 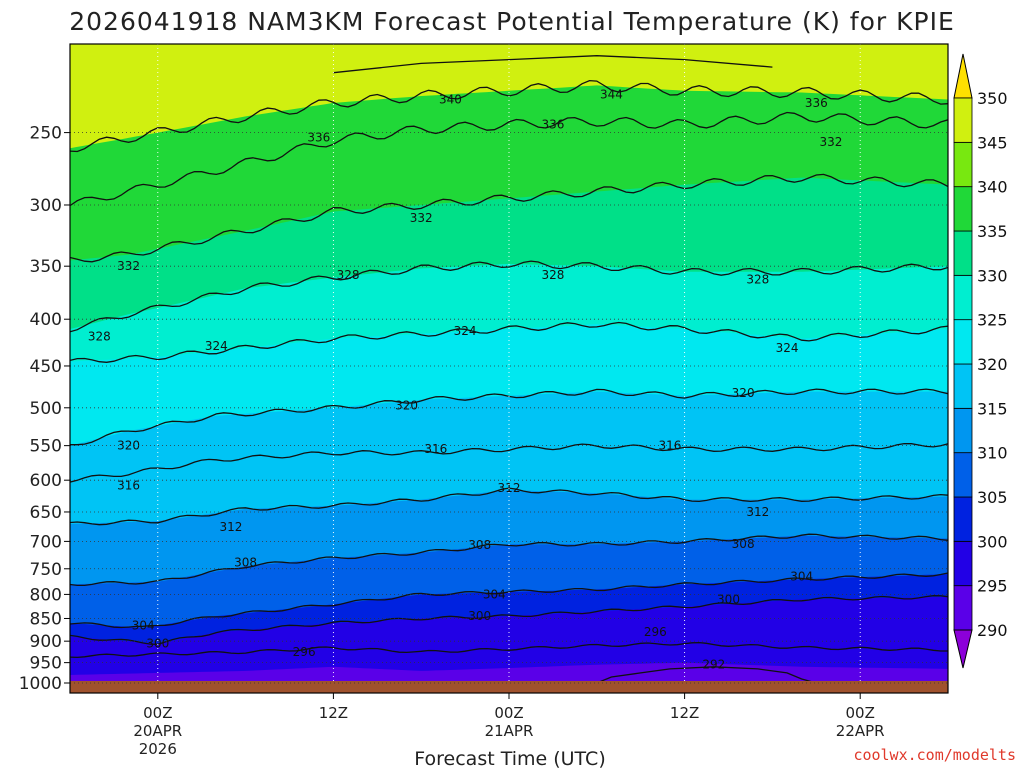 I want to click on colorbar-top-arrow, so click(x=963, y=76).